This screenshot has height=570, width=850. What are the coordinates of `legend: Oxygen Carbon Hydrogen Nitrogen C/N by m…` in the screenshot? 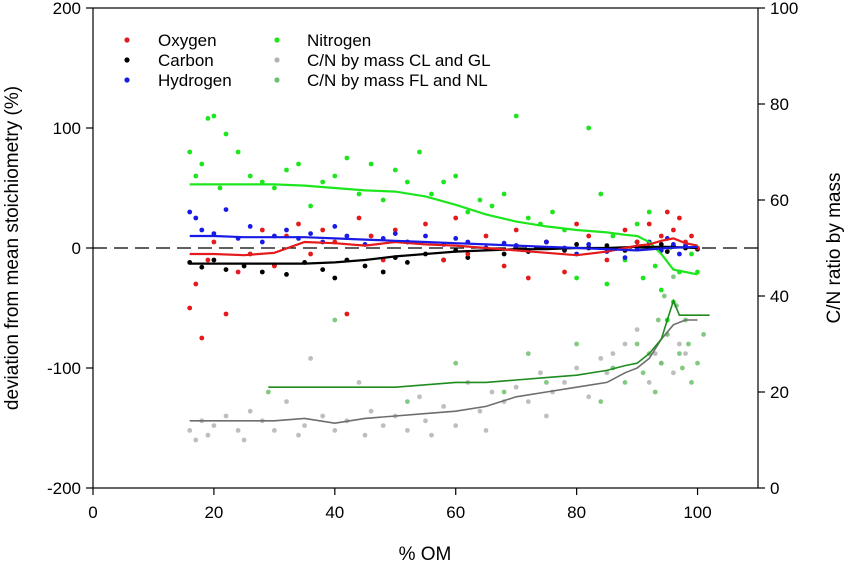 It's located at (307, 60).